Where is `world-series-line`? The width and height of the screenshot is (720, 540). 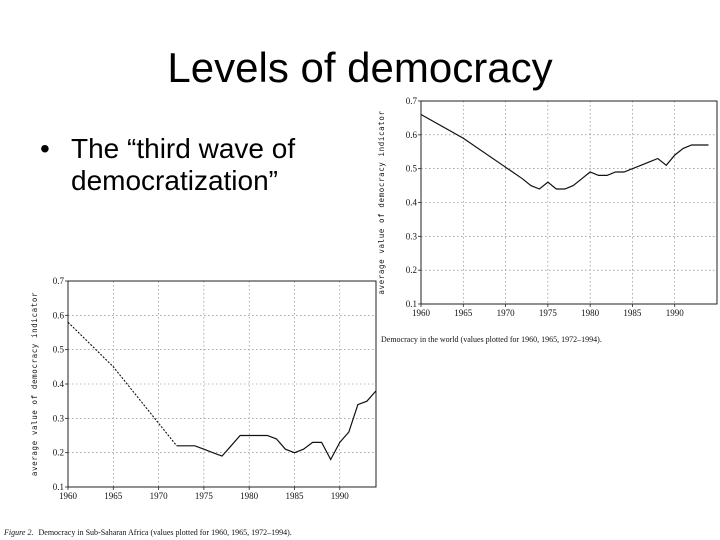
world-series-line is located at coordinates (564, 151).